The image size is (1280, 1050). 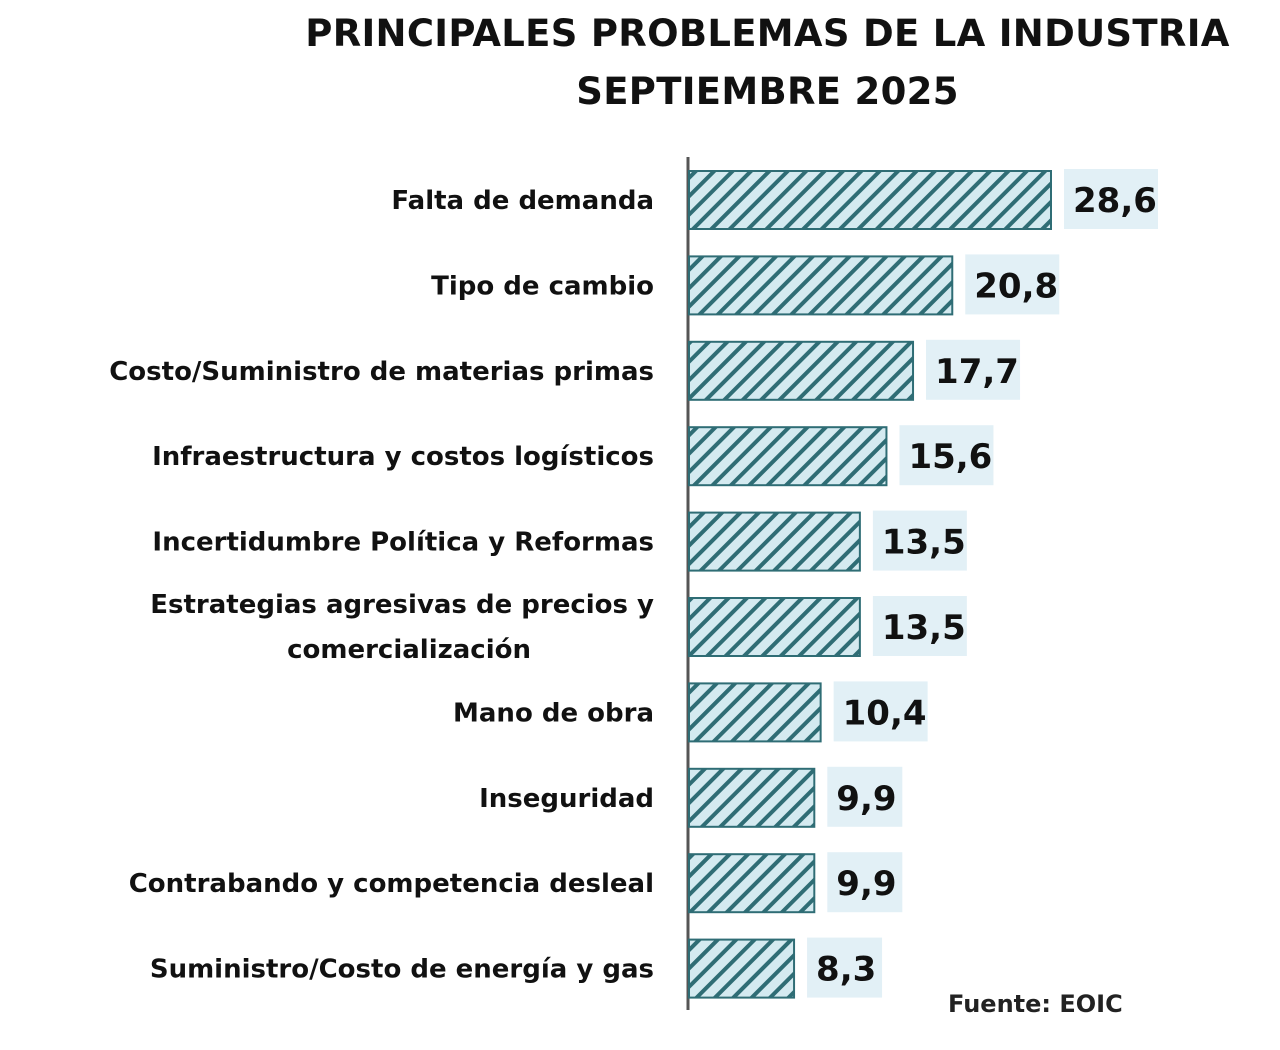 I want to click on chart-title: PRINCIPALES PROBLEMAS DE LA INDUSTRIA, so click(x=767, y=33).